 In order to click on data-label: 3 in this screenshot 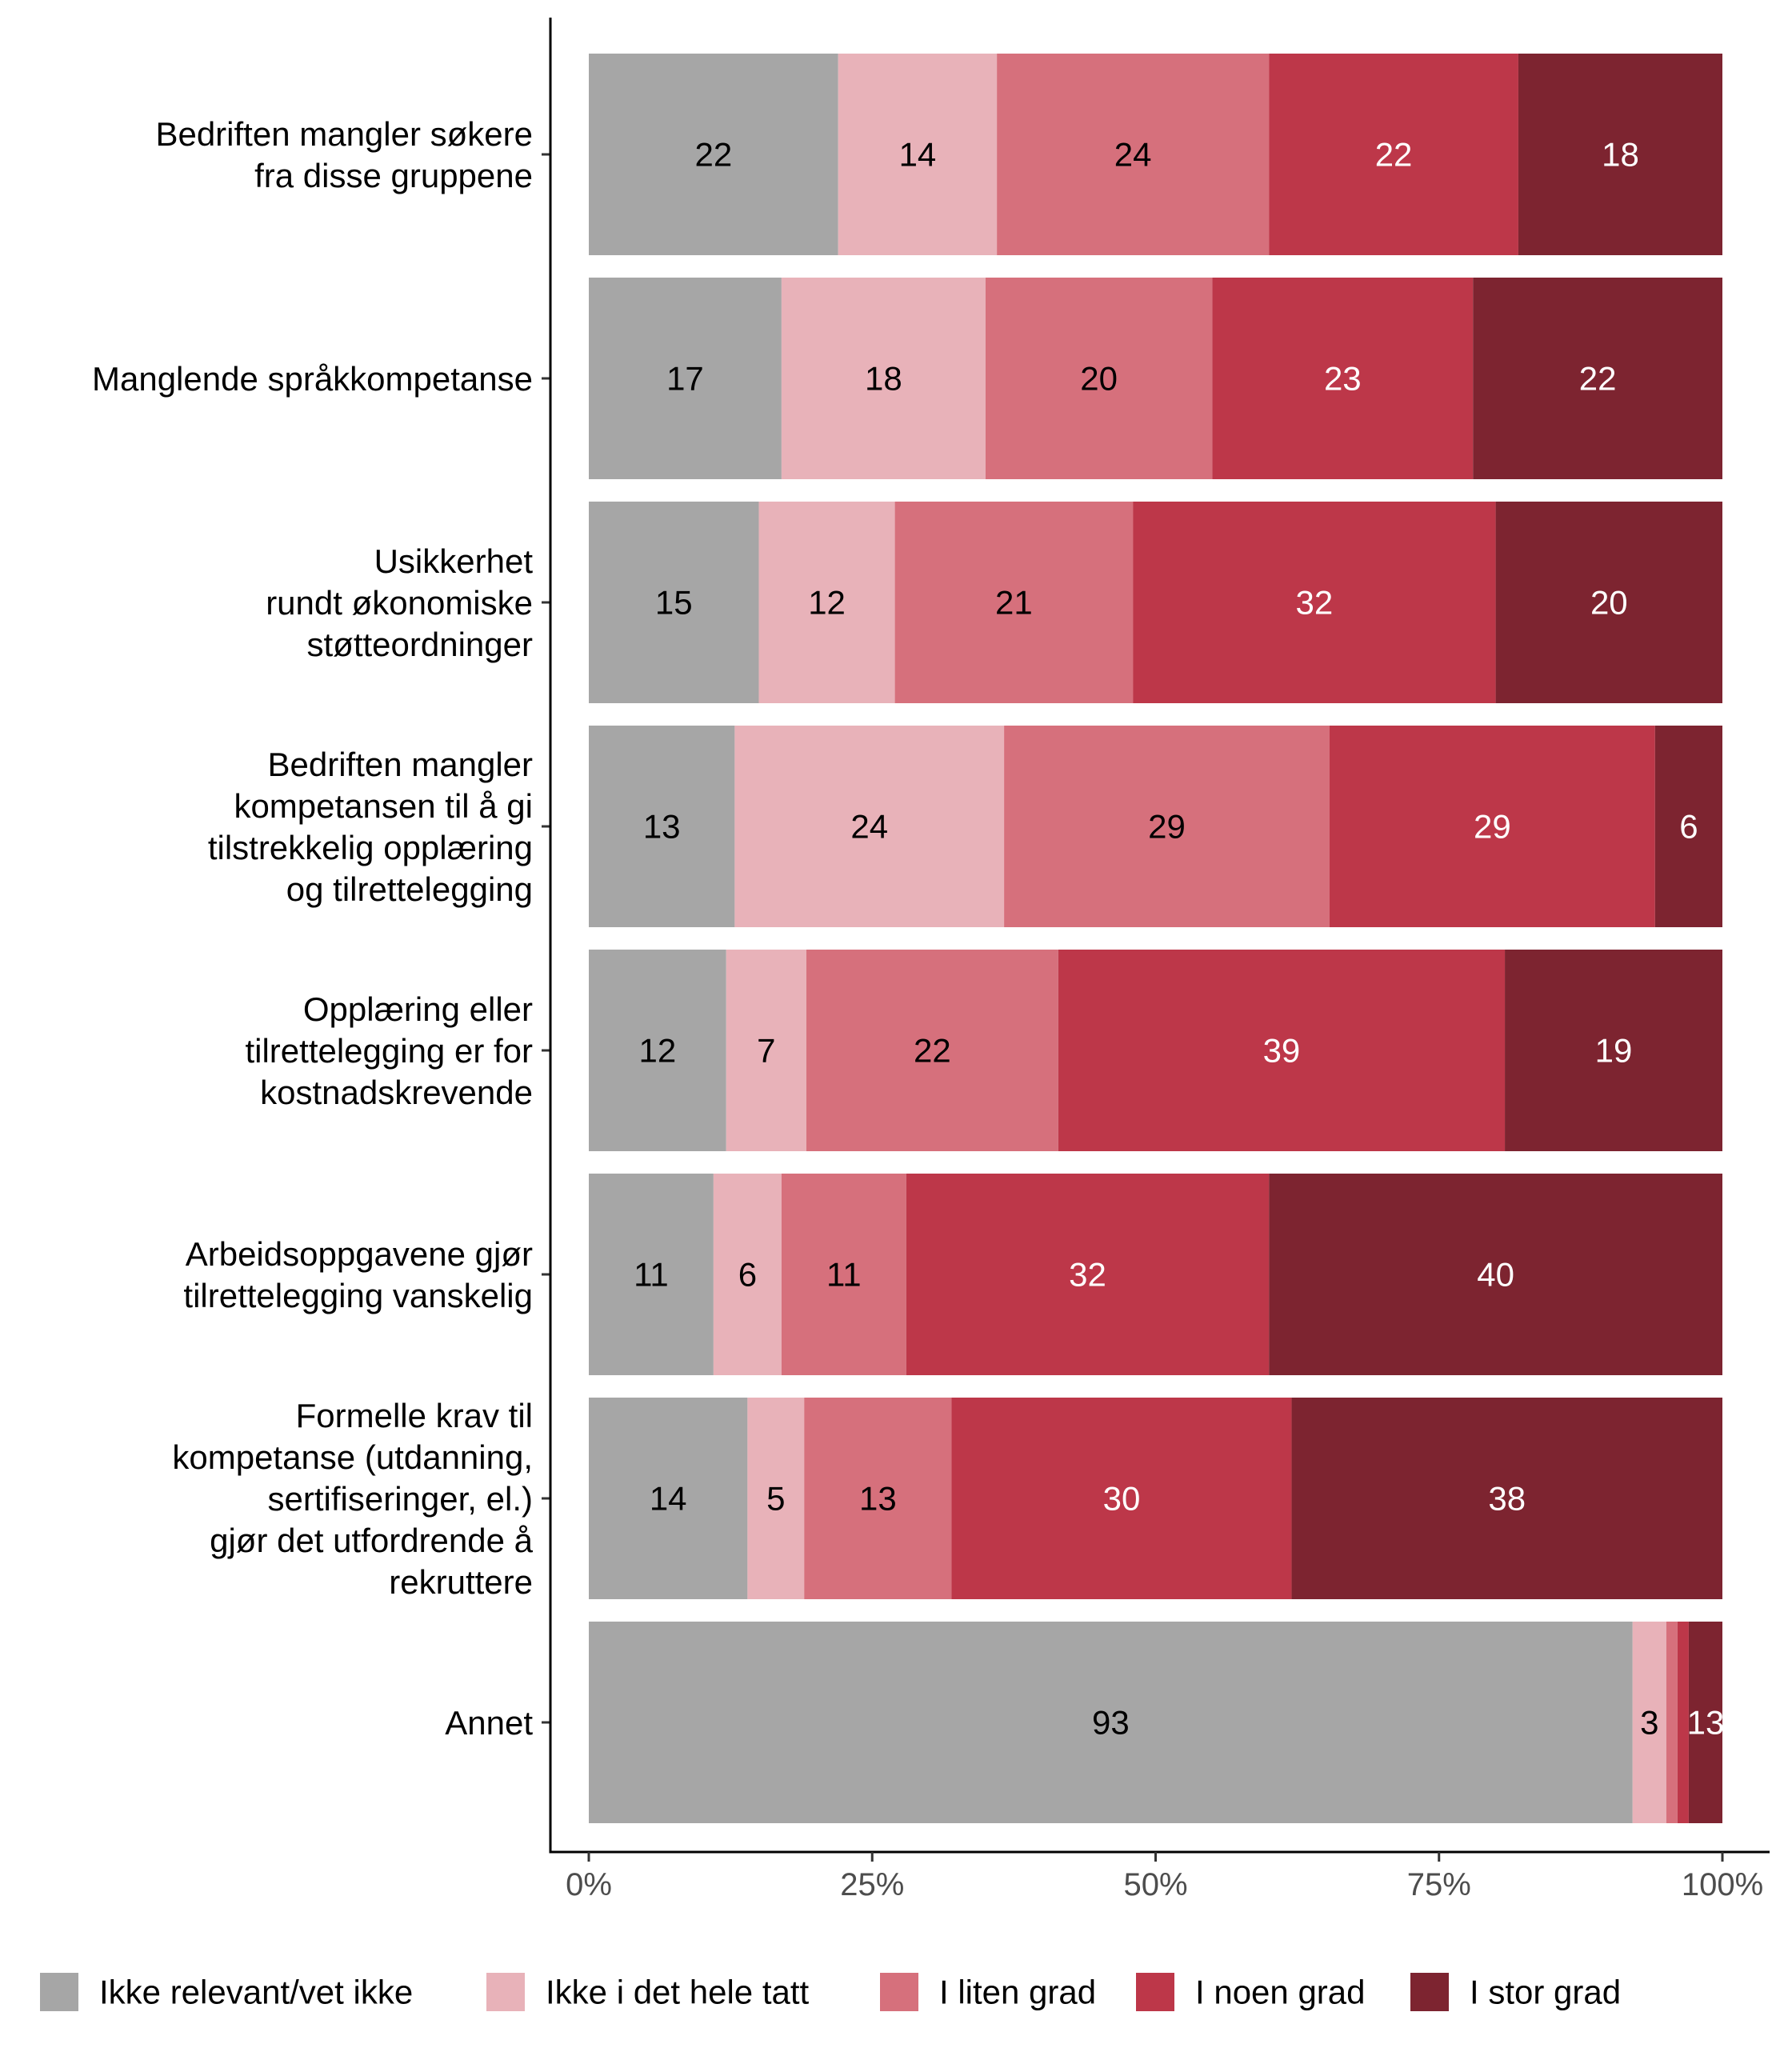, I will do `click(1649, 1723)`.